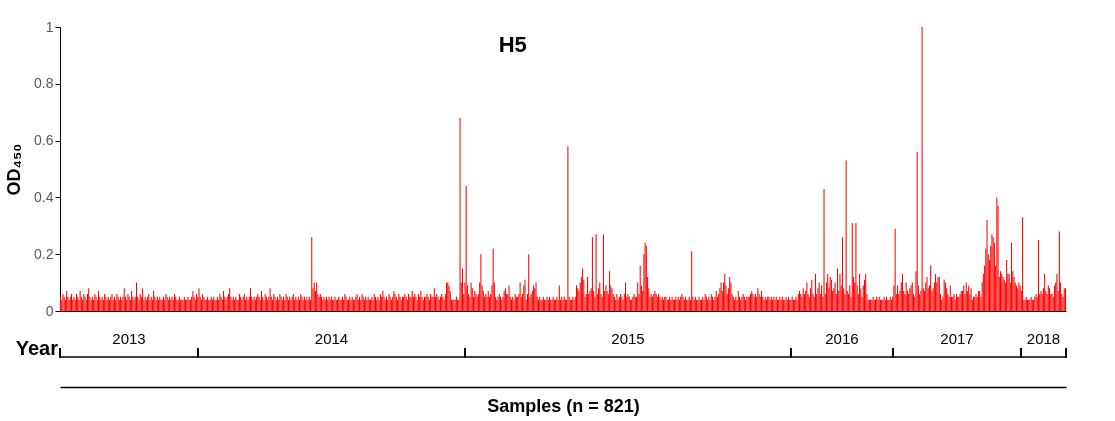 The width and height of the screenshot is (1115, 421). What do you see at coordinates (44, 140) in the screenshot?
I see `y-tick-label: 0.6` at bounding box center [44, 140].